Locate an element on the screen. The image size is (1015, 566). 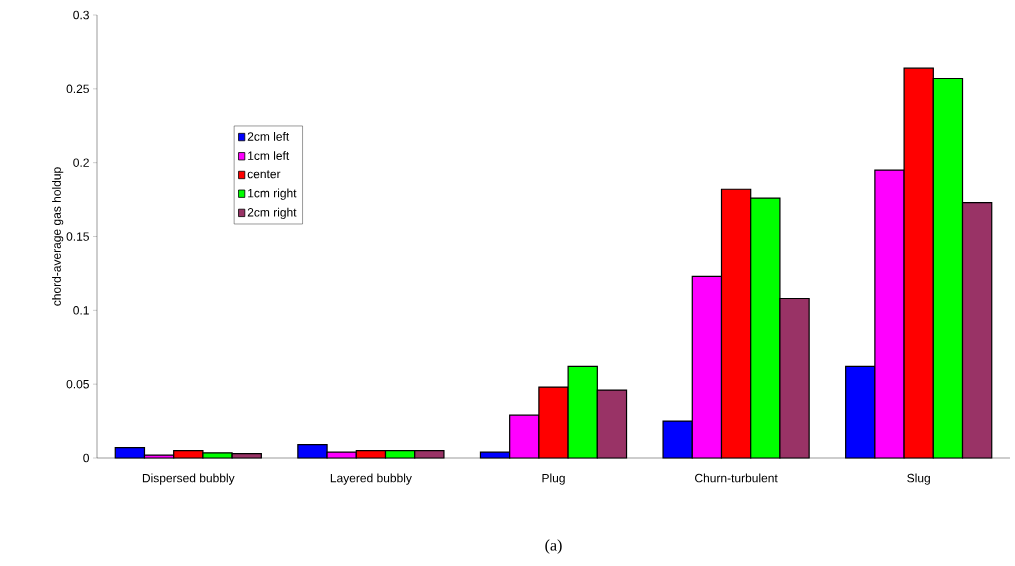
y-tick-label: 0.15 is located at coordinates (77, 236).